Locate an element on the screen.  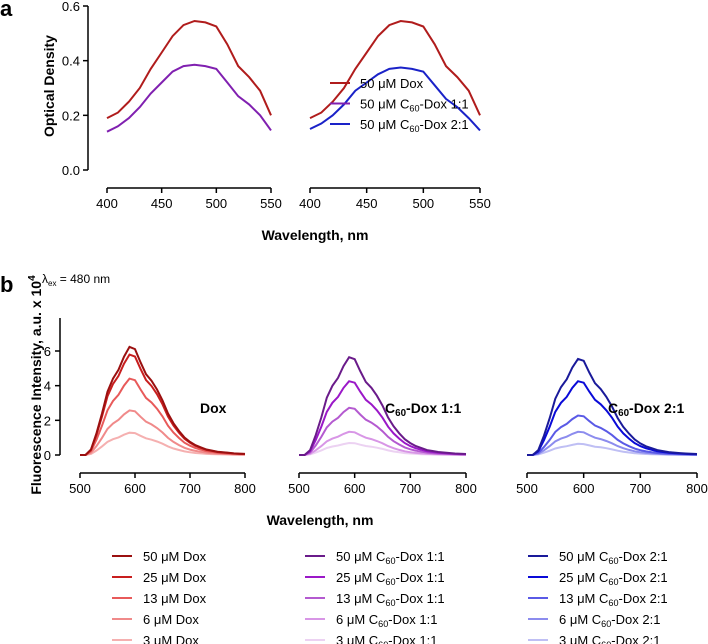
y-tick-label-b: 0 is located at coordinates (47, 455).